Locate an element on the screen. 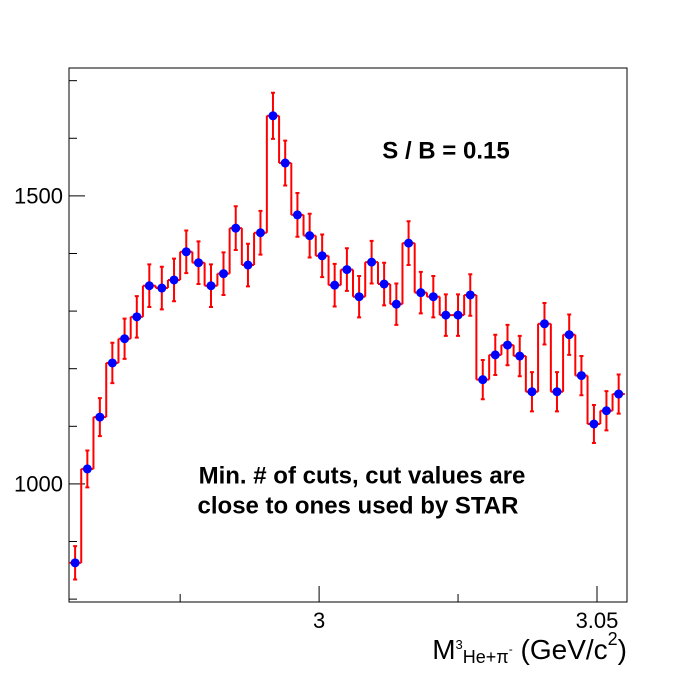 The image size is (696, 677). x-axis-label: M3He+π- (GeV/c2) is located at coordinates (529, 648).